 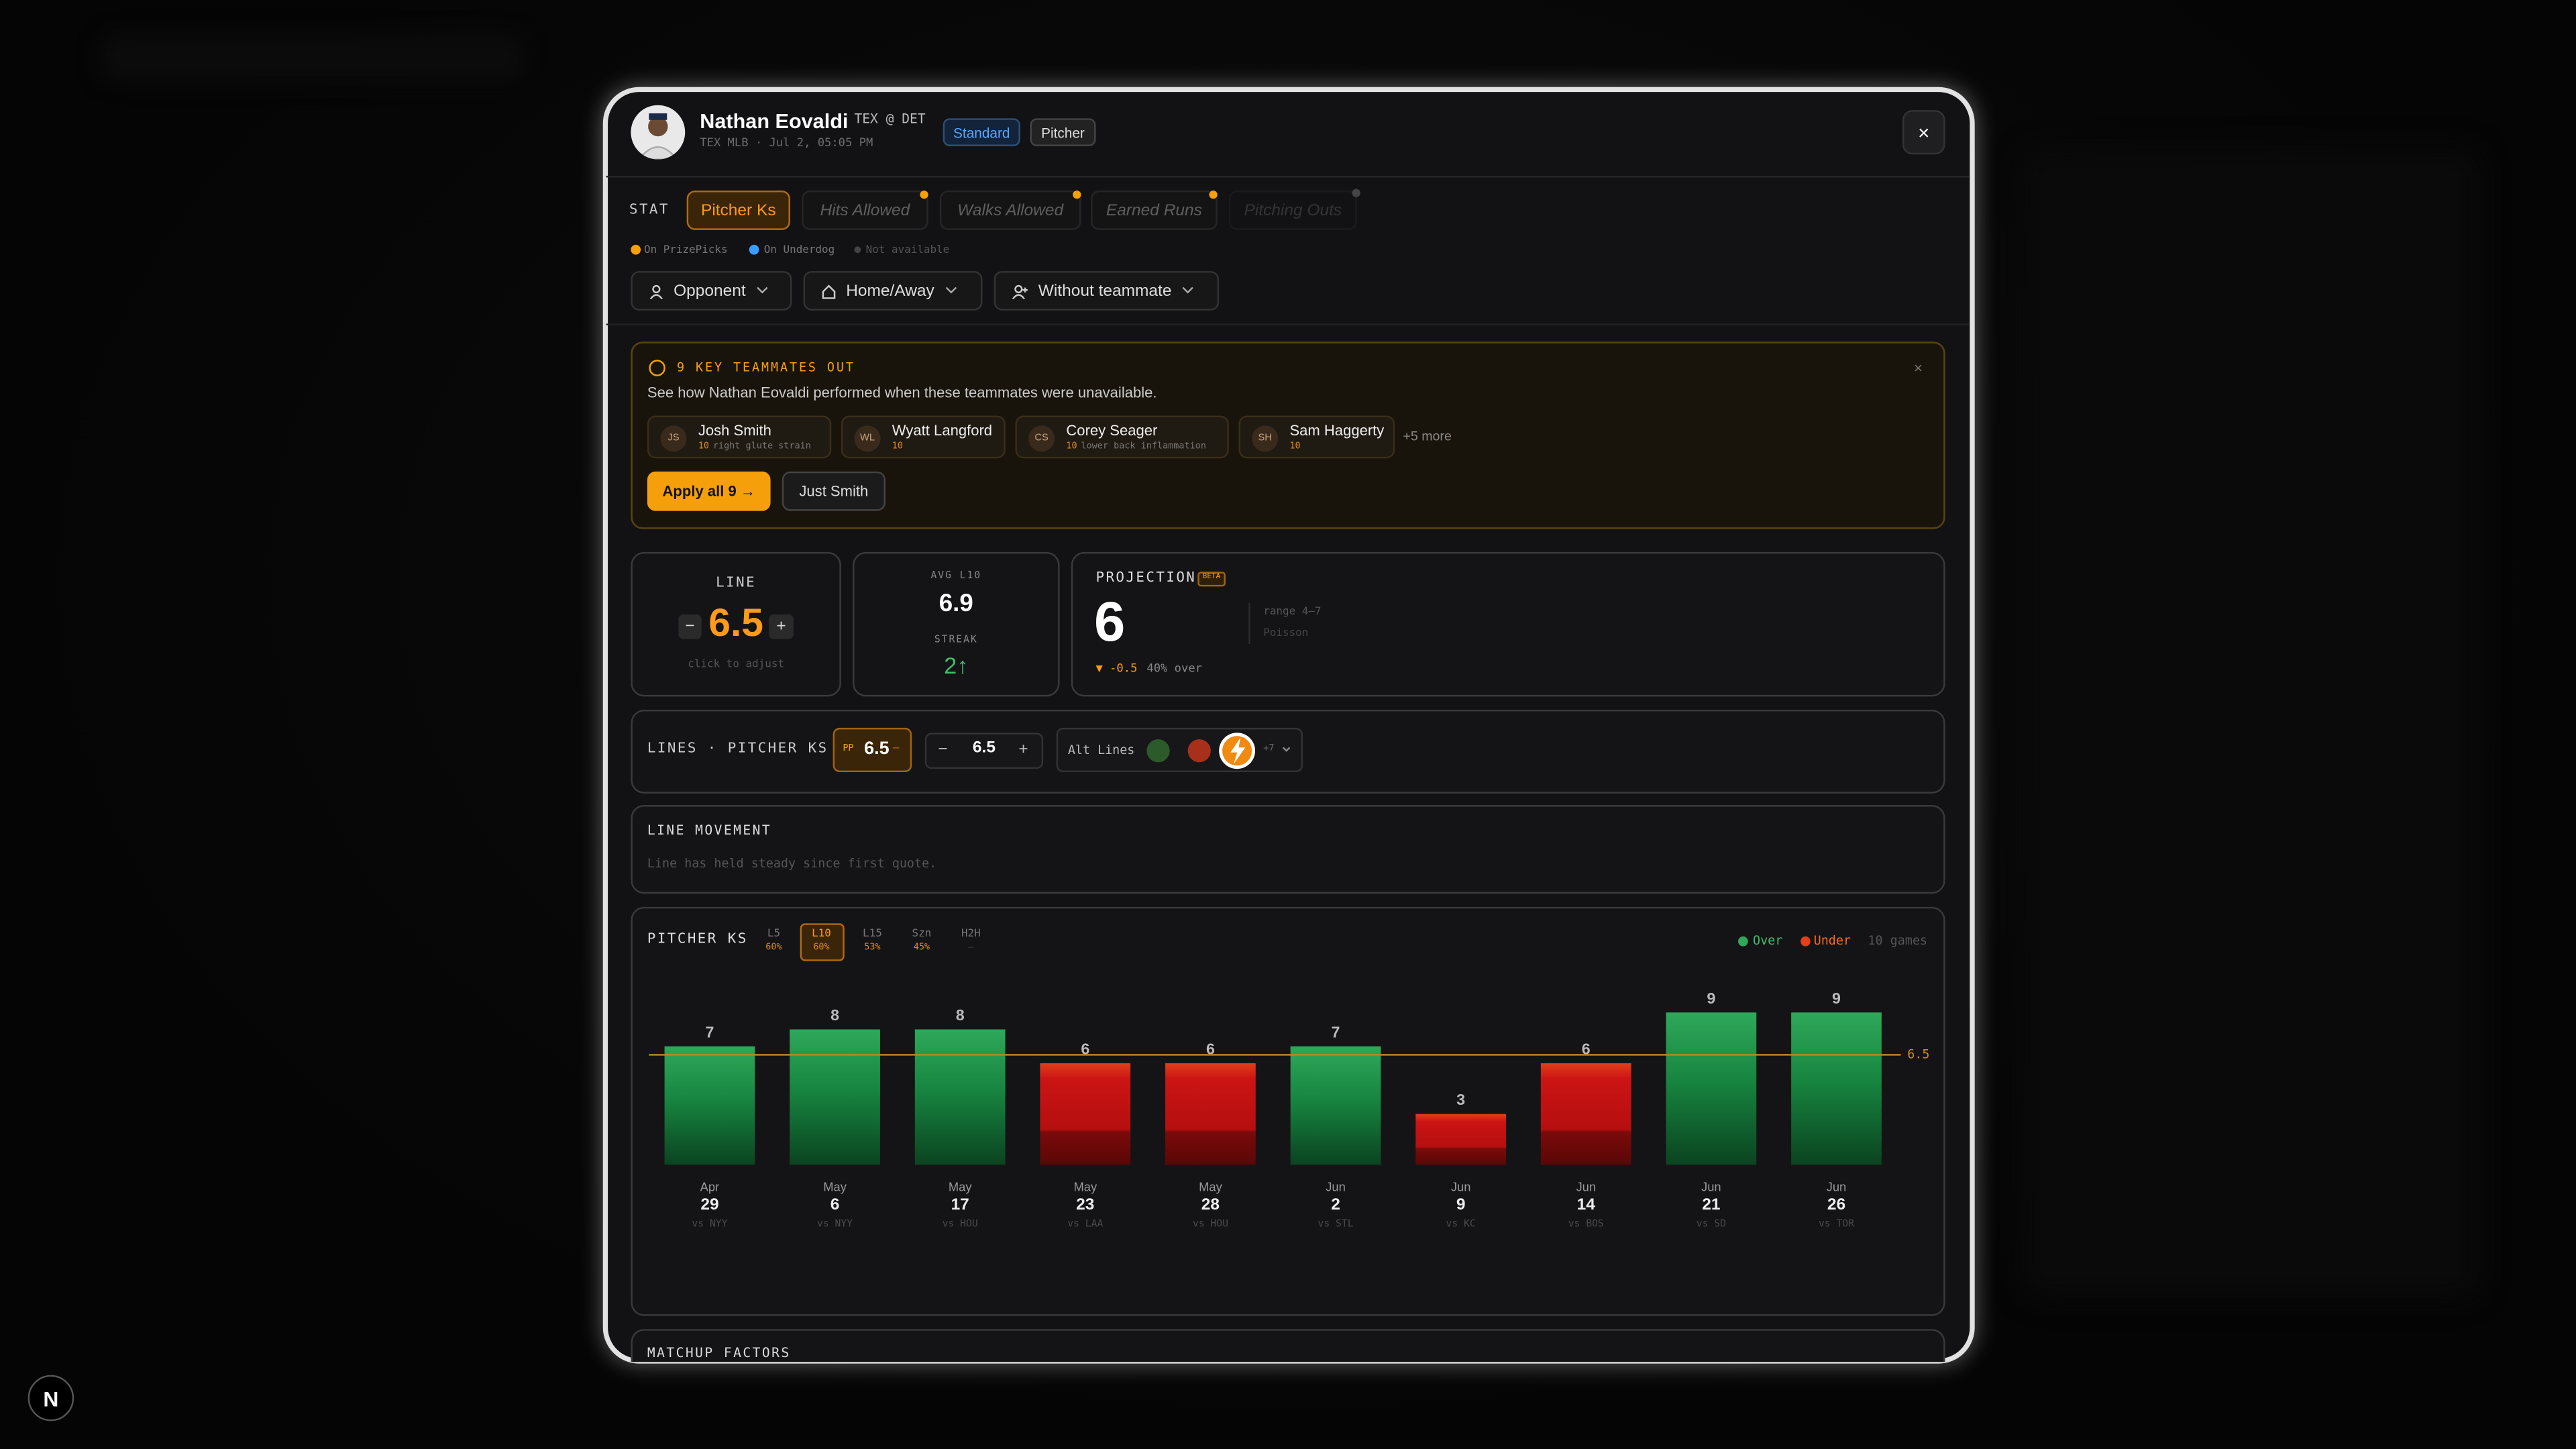 What do you see at coordinates (719, 1352) in the screenshot?
I see `section-title: MATCHUP FACTORS` at bounding box center [719, 1352].